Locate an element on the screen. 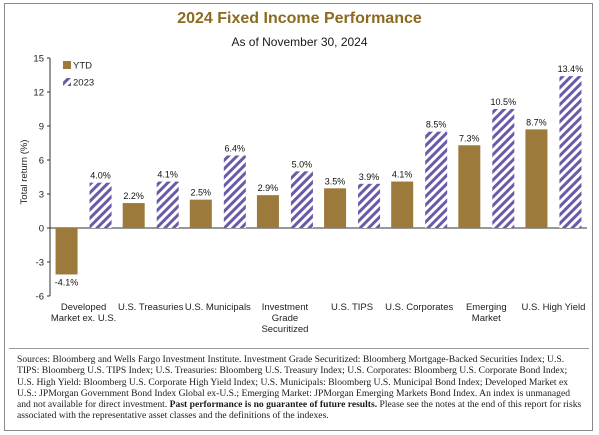 Image resolution: width=599 pixels, height=435 pixels. data-label: -4.1% is located at coordinates (67, 282).